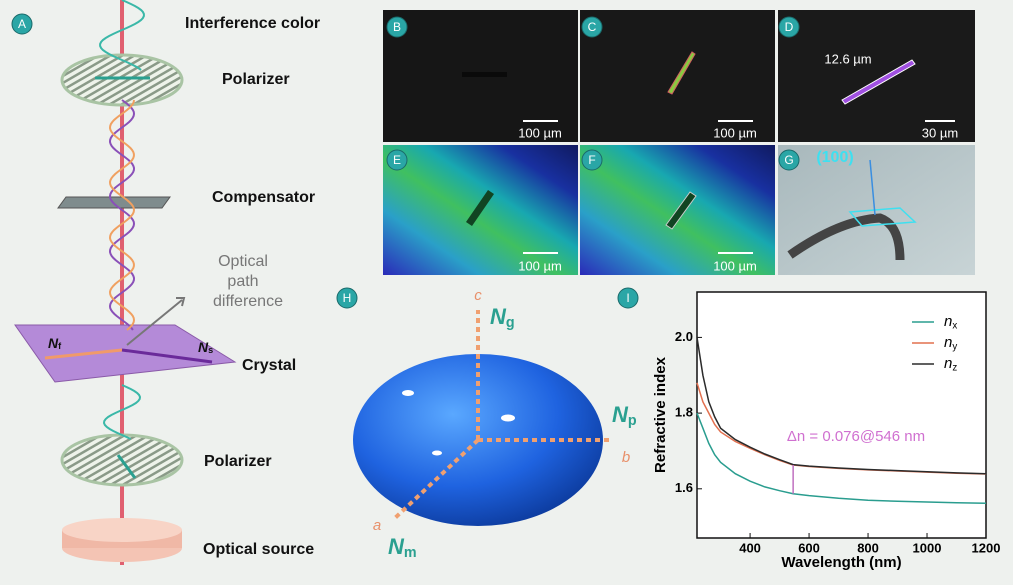 Image resolution: width=1013 pixels, height=585 pixels. I want to click on panel-label: B, so click(397, 27).